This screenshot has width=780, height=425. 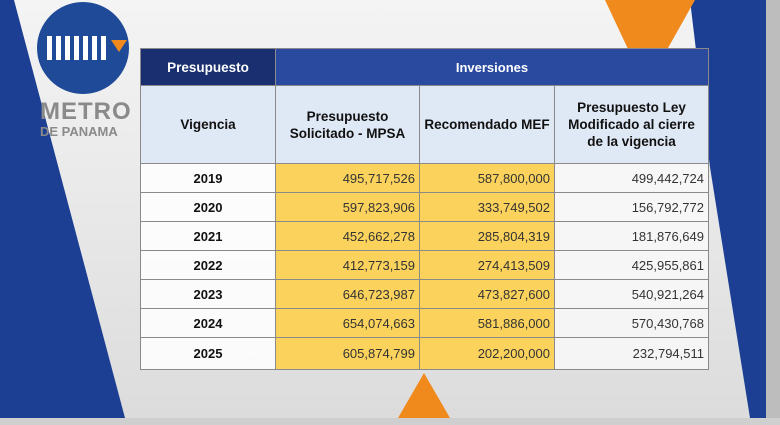 I want to click on table-row: 2020 597,823,906 333,749,502 156,792,772, so click(x=424, y=207).